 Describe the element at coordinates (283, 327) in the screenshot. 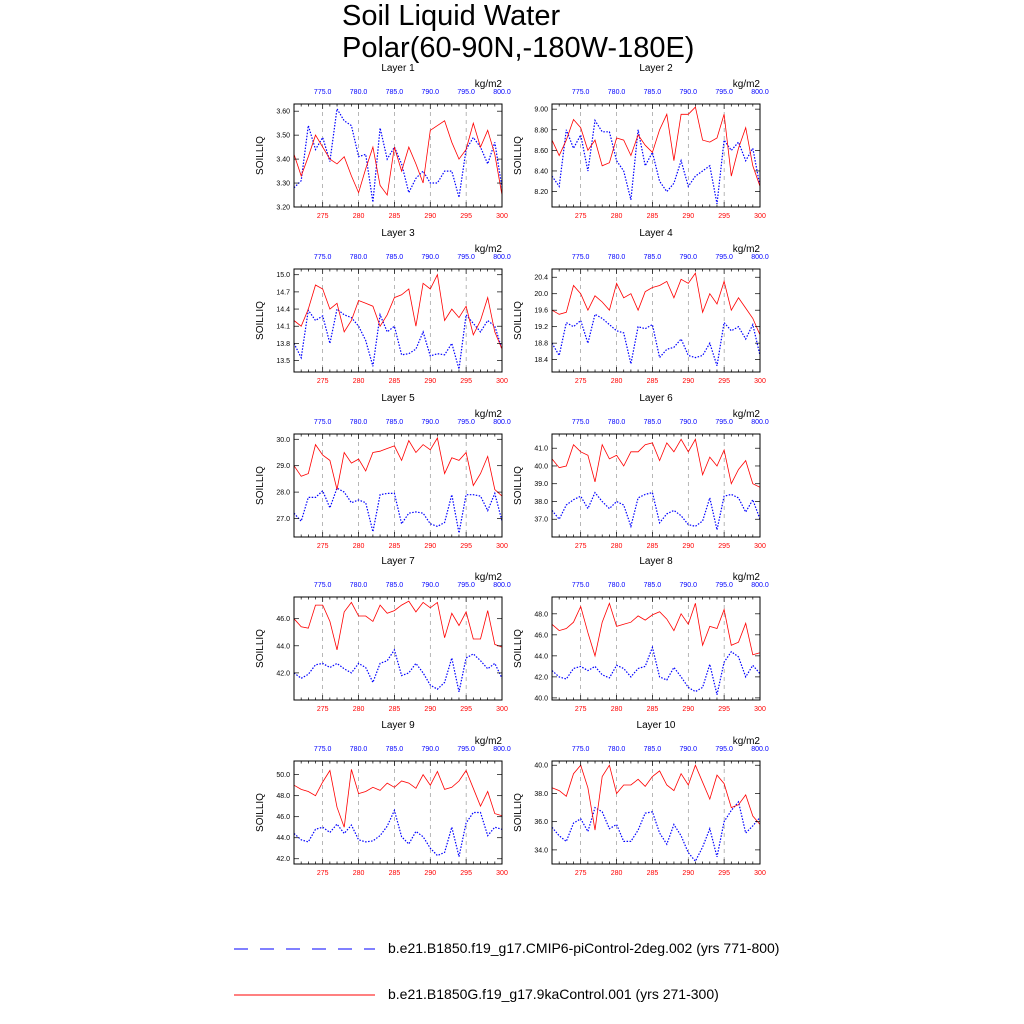

I see `y-tick-label: 14.1` at that location.